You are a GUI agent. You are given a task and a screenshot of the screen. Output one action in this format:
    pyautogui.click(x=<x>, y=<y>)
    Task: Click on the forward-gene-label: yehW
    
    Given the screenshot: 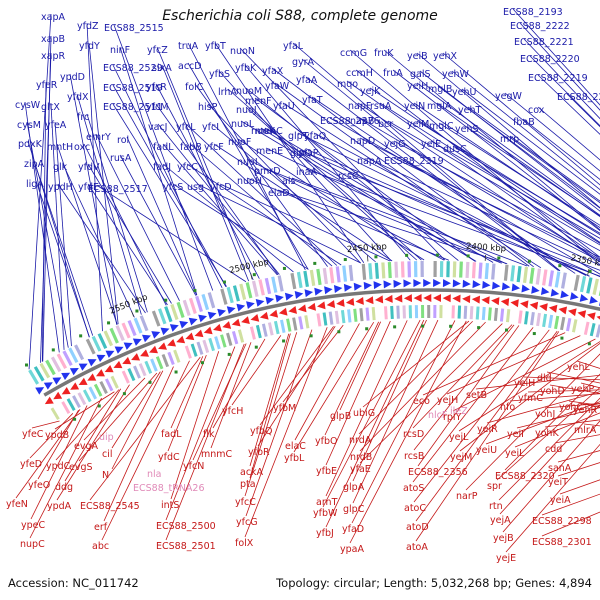 What is the action you would take?
    pyautogui.click(x=455, y=74)
    